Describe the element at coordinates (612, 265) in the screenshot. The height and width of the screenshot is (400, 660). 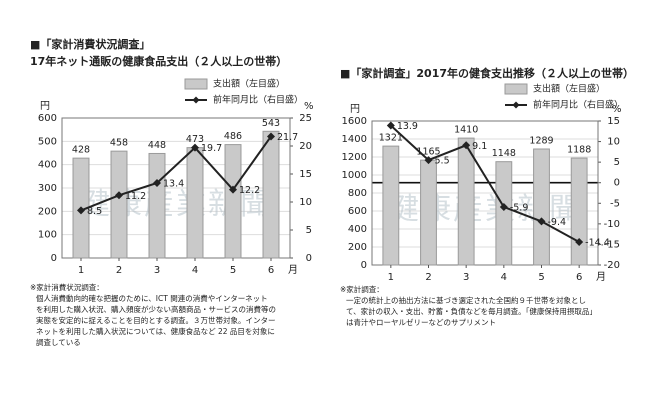
I see `y2-tick-label: -20` at that location.